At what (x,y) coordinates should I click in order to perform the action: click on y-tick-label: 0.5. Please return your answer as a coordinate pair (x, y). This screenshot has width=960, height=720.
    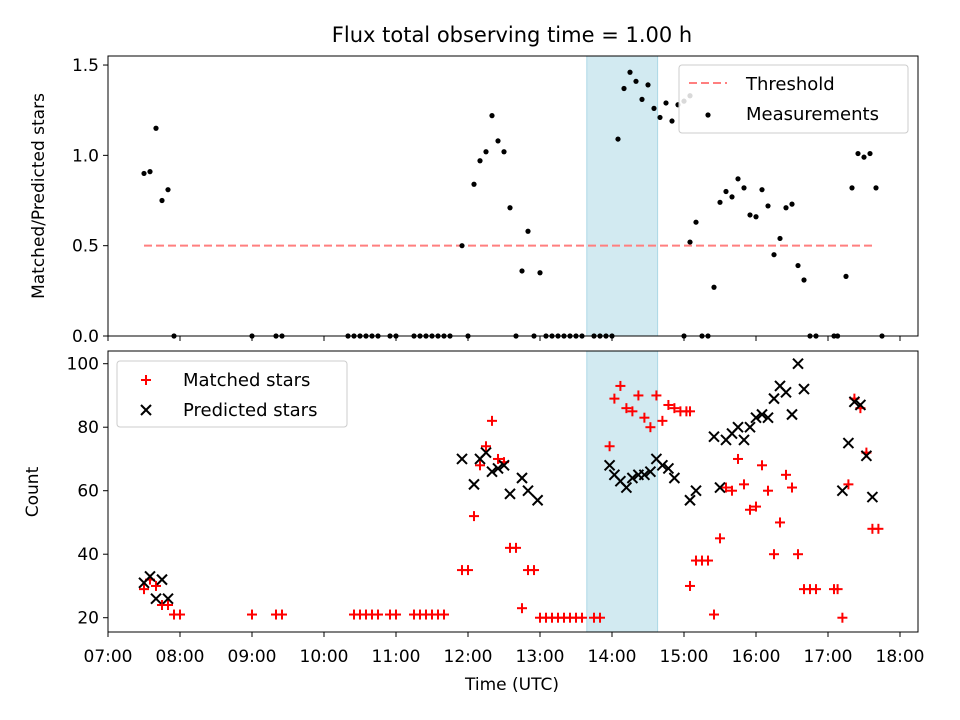
    Looking at the image, I should click on (85, 247).